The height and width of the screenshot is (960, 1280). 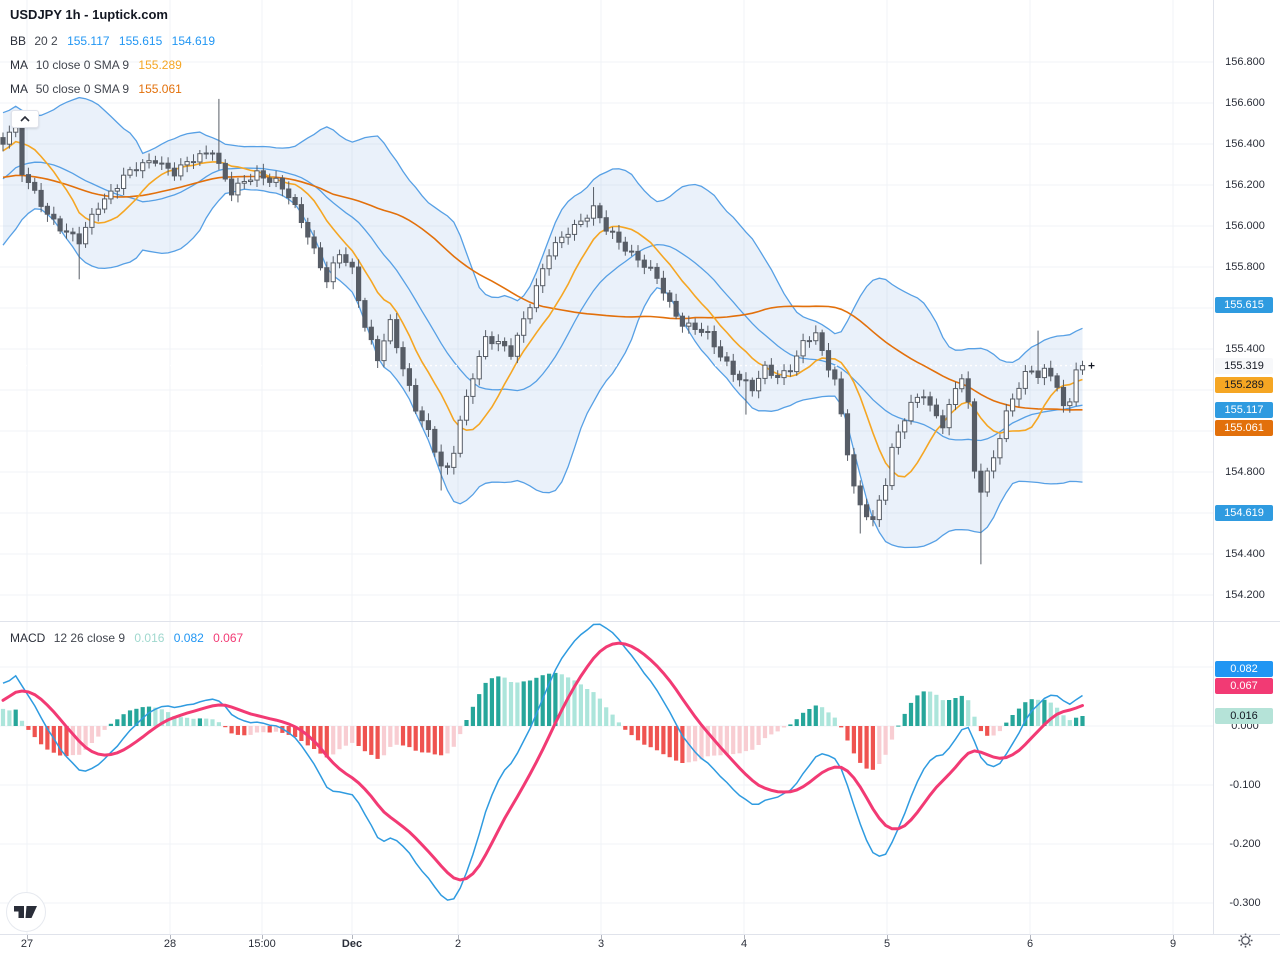 What do you see at coordinates (112, 41) in the screenshot?
I see `legend-bollinger: BB 20 2 155.117 155.615 154.619` at bounding box center [112, 41].